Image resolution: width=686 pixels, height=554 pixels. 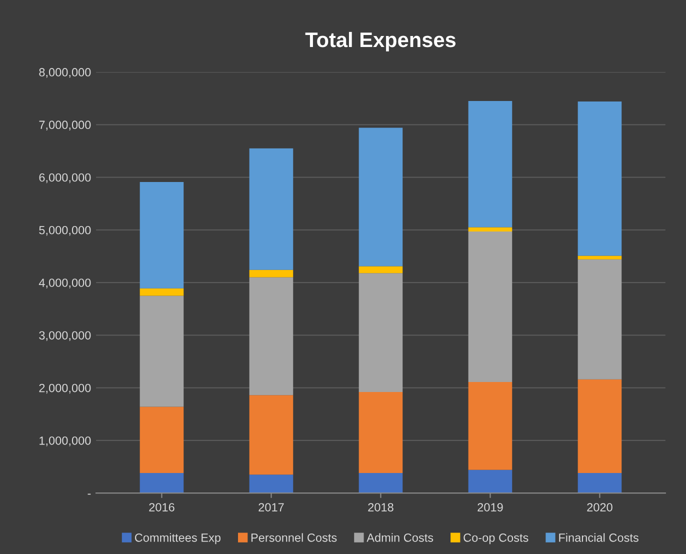 I want to click on y-tick-label: 1,000,000, so click(x=65, y=441).